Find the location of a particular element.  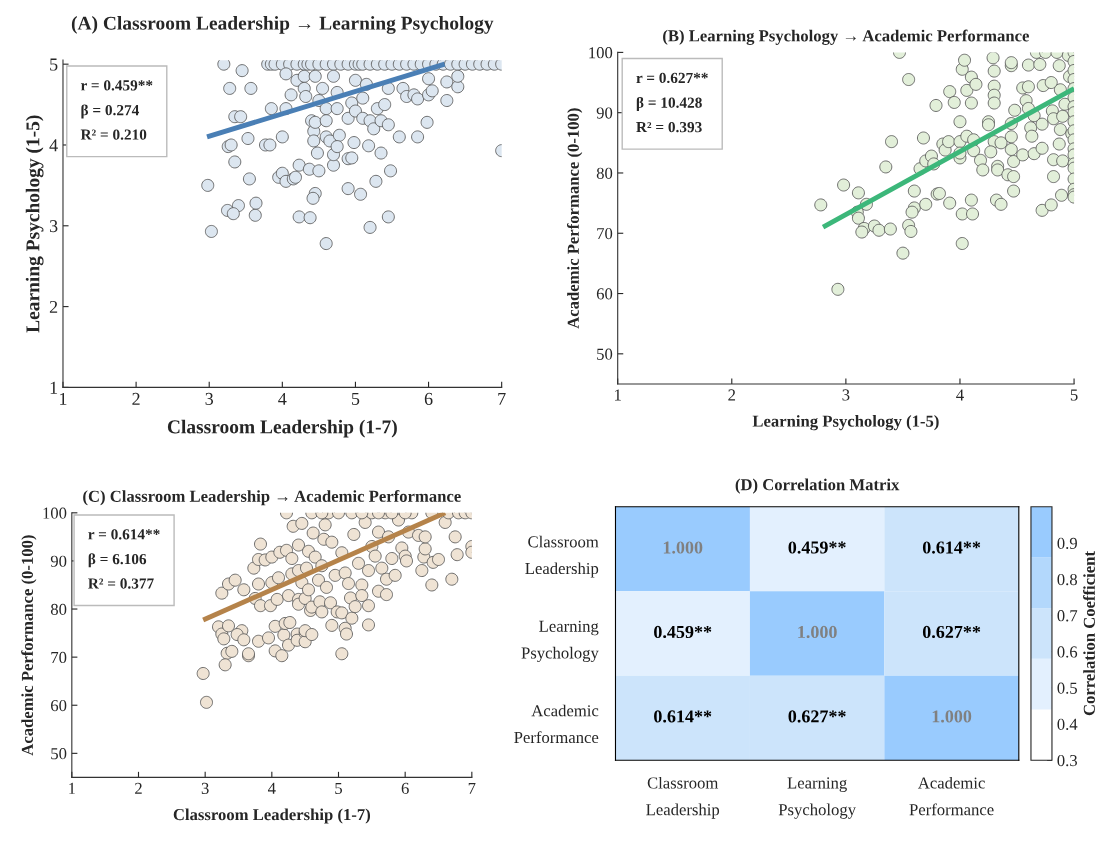

annotation: β = 6.106 is located at coordinates (117, 560).